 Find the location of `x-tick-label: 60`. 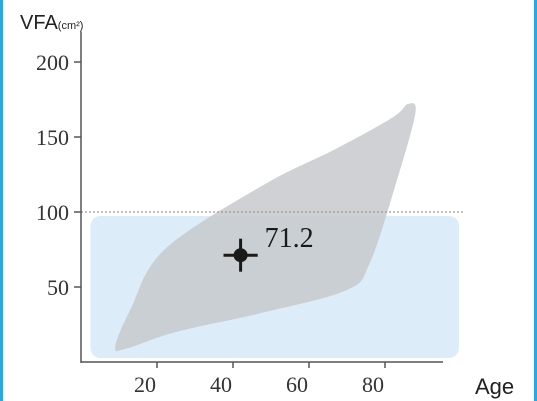

x-tick-label: 60 is located at coordinates (297, 384).